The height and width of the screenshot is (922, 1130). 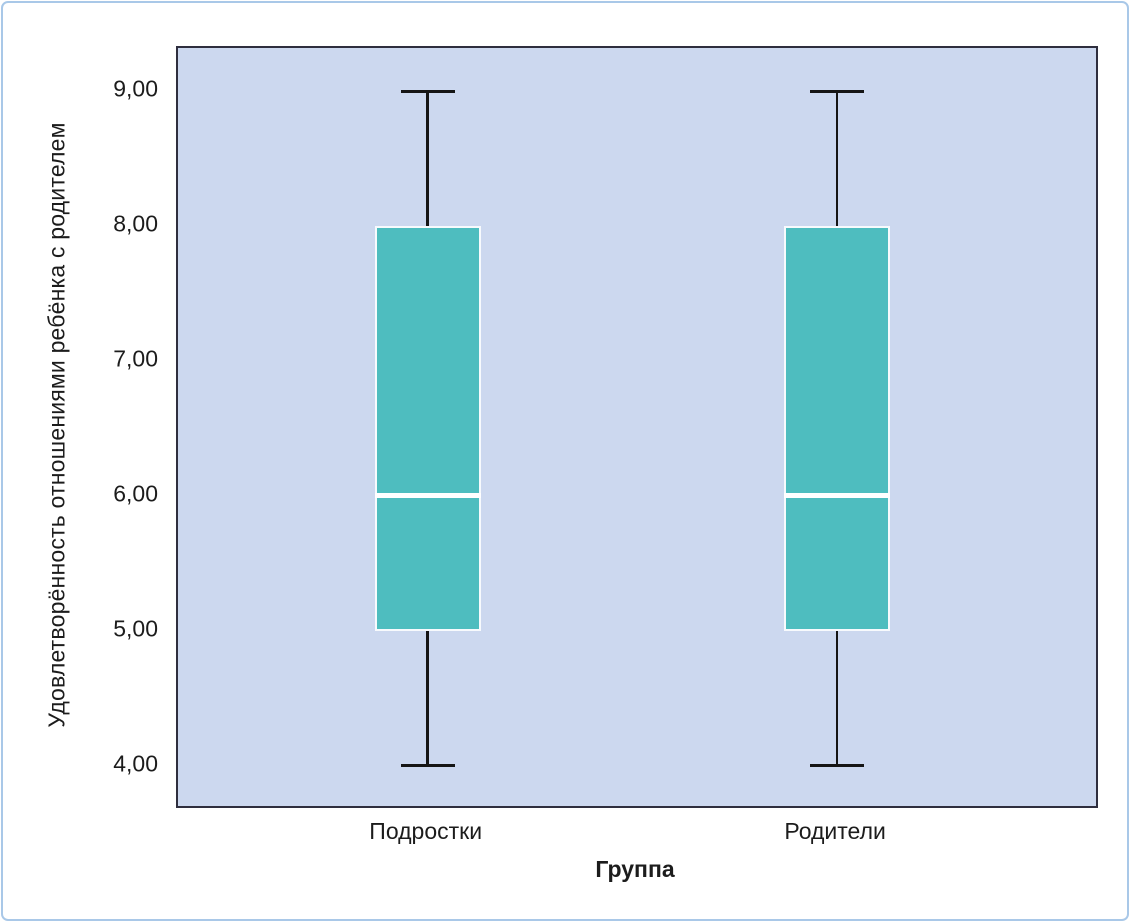 I want to click on x-axis-title: Группа, so click(x=635, y=869).